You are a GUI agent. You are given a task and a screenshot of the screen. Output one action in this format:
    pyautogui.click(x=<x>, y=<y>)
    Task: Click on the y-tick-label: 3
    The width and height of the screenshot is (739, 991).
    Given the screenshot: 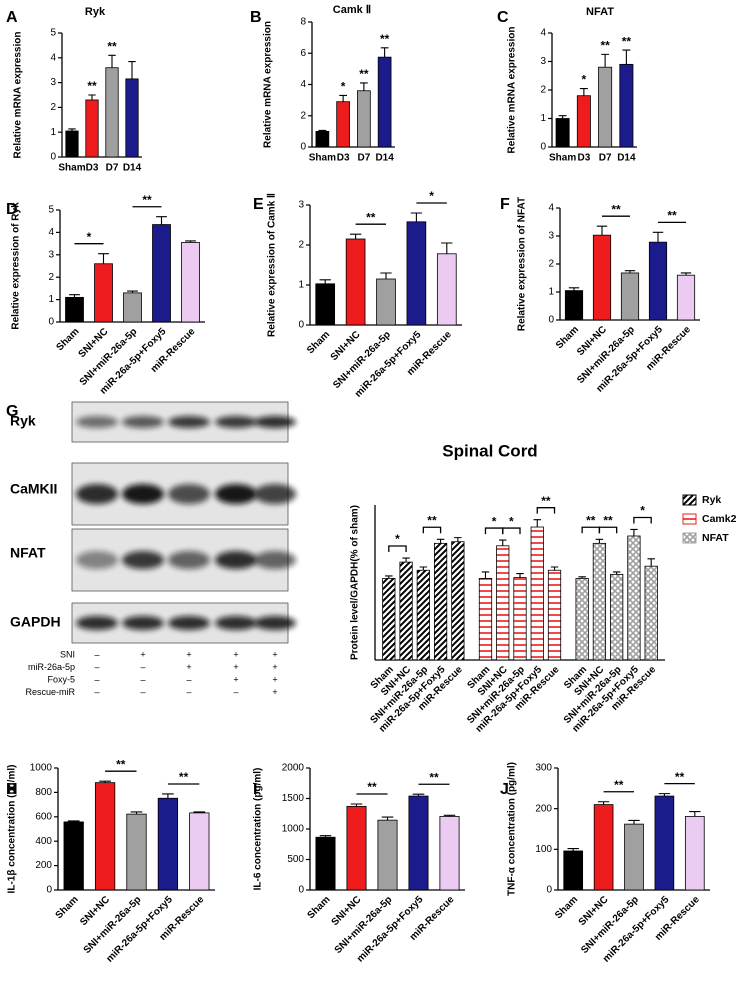 What is the action you would take?
    pyautogui.click(x=53, y=82)
    